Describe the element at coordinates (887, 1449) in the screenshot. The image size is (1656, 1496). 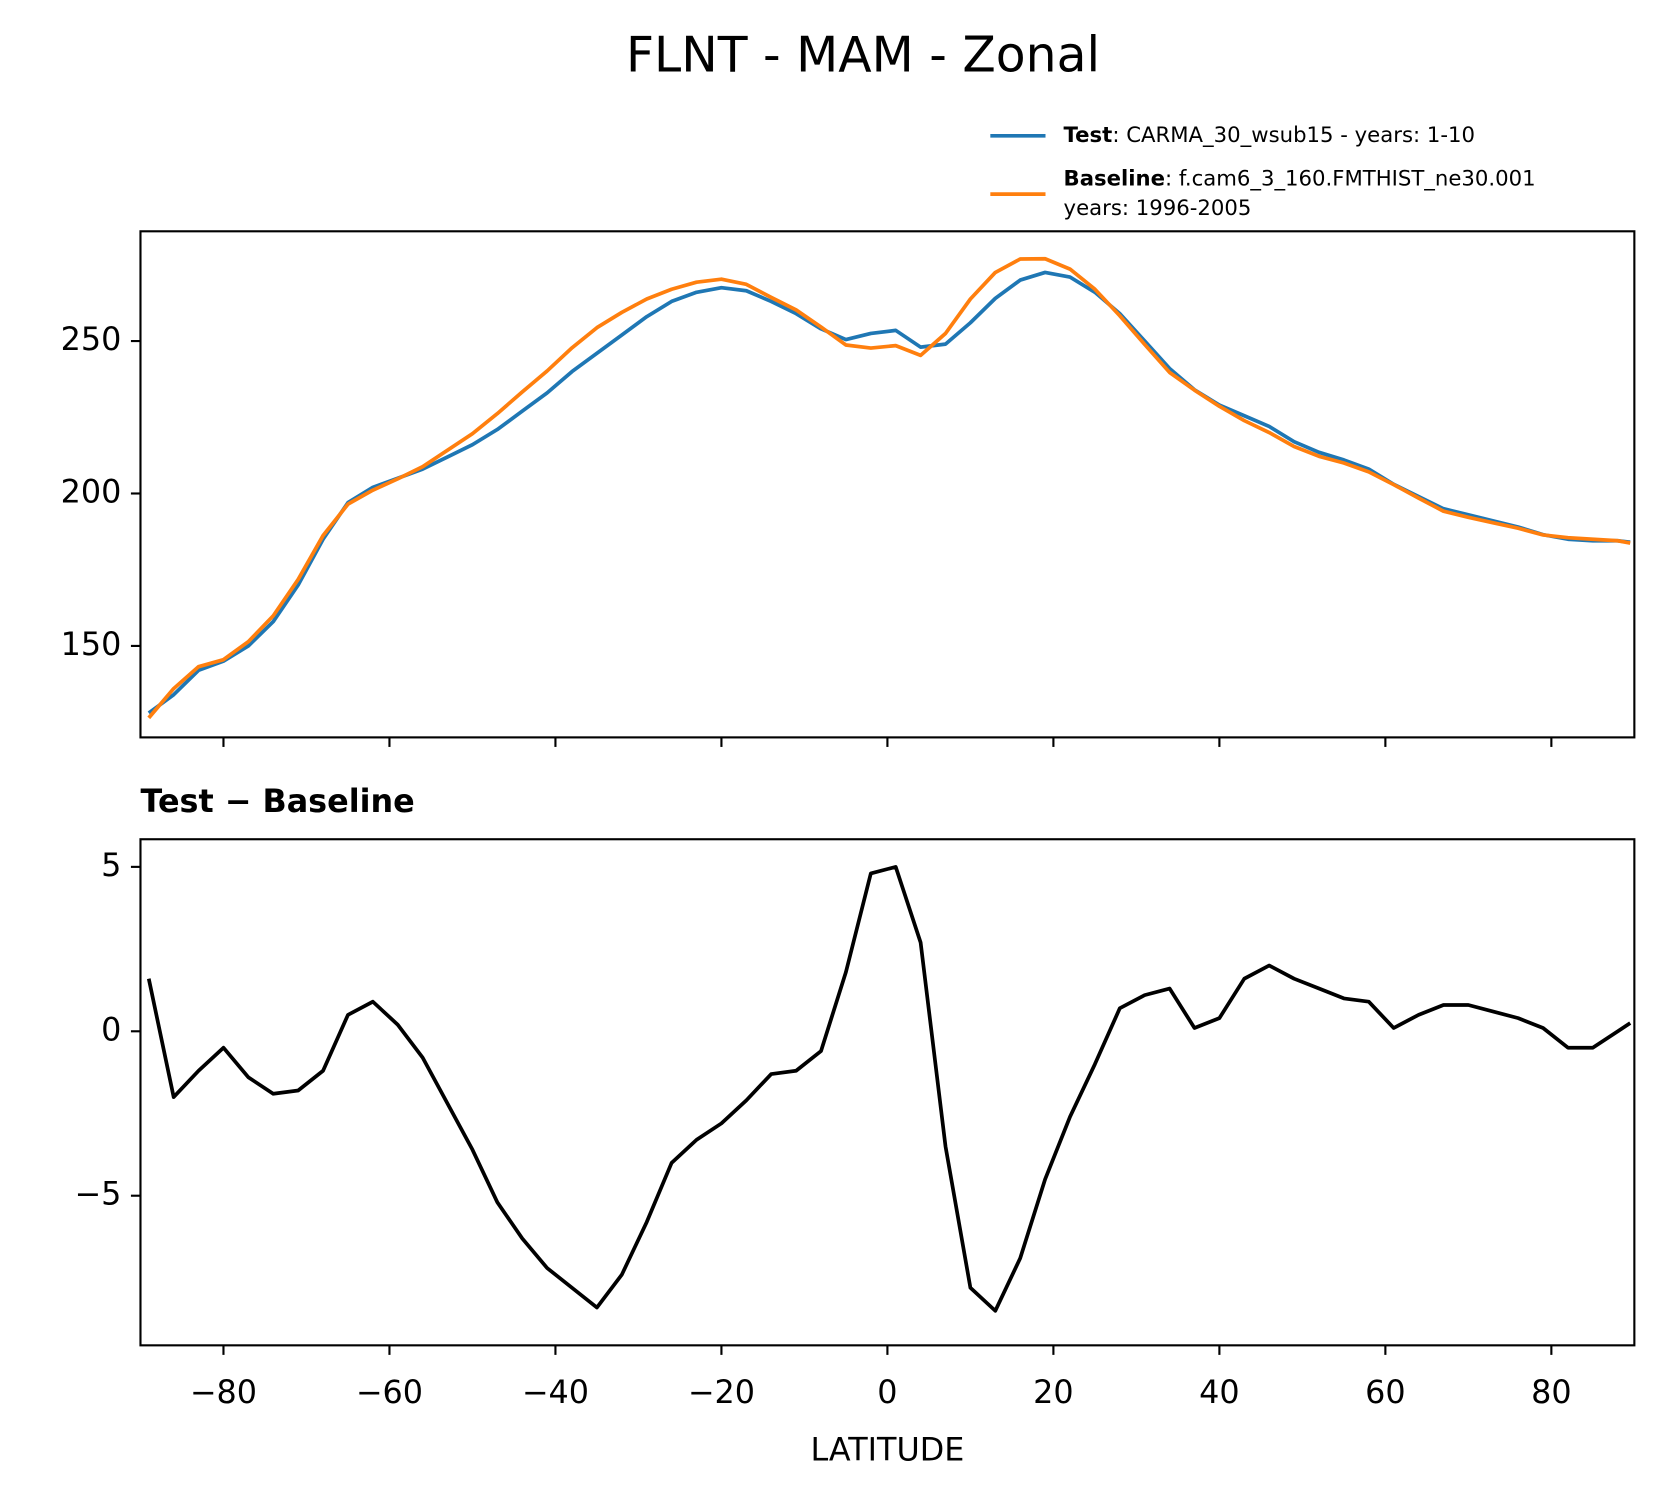
I see `x-axis-label: LATITUDE` at that location.